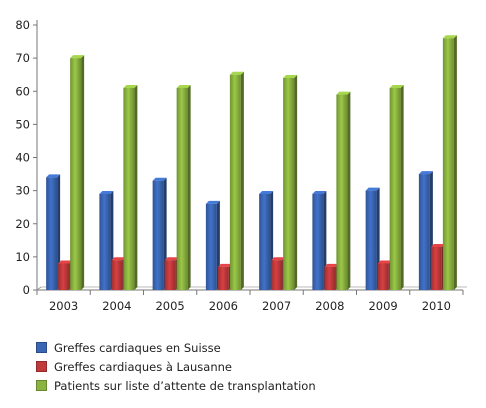  I want to click on legend-label-lausanne: Greffes cardiaques à Lausanne, so click(143, 366).